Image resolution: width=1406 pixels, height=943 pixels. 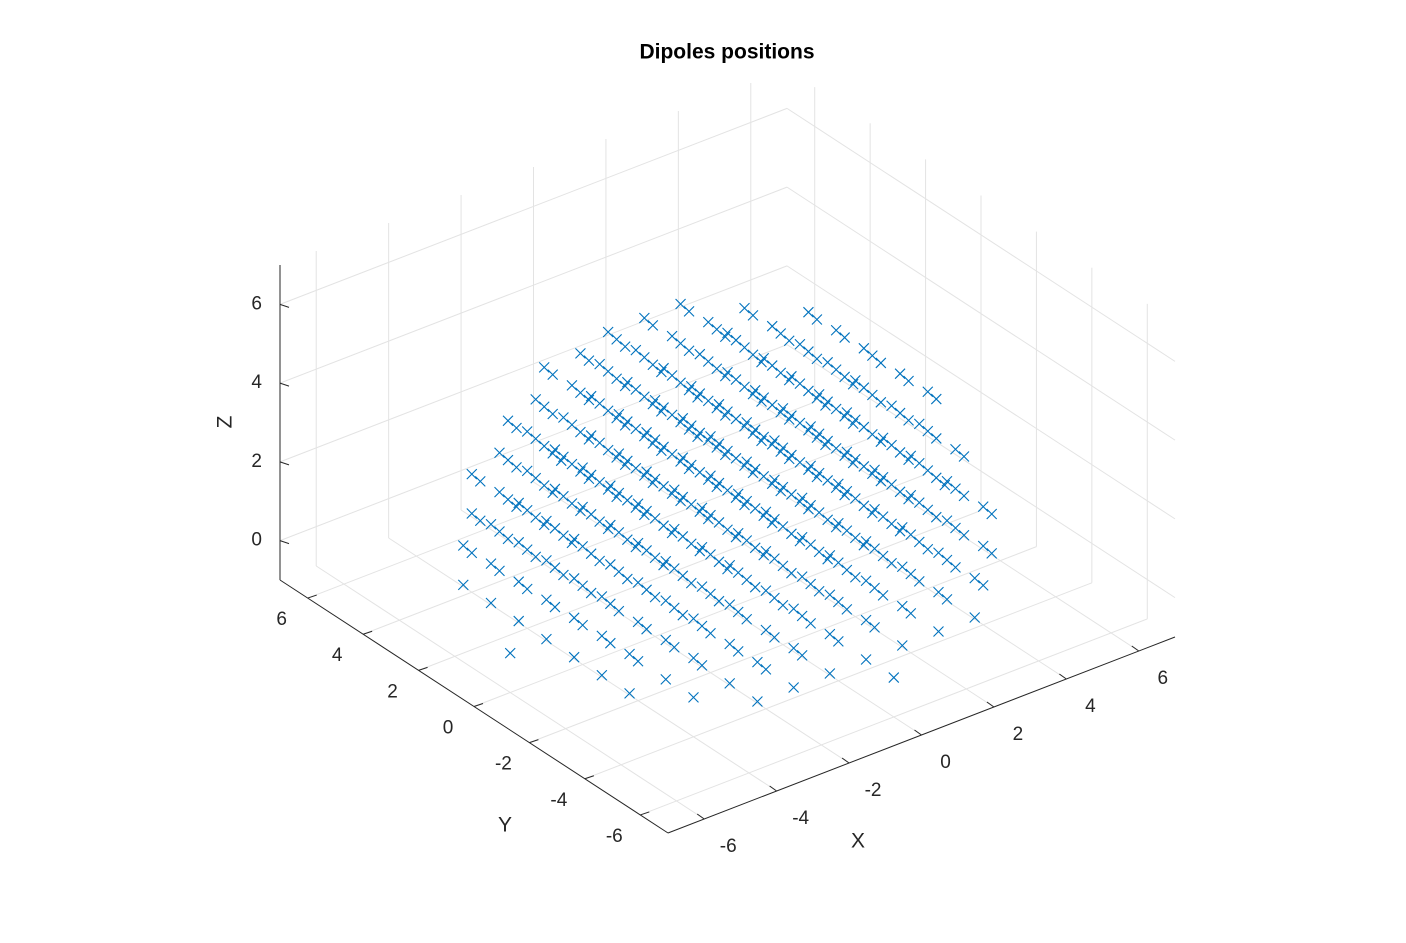 What do you see at coordinates (614, 836) in the screenshot?
I see `y-tick-label: -6` at bounding box center [614, 836].